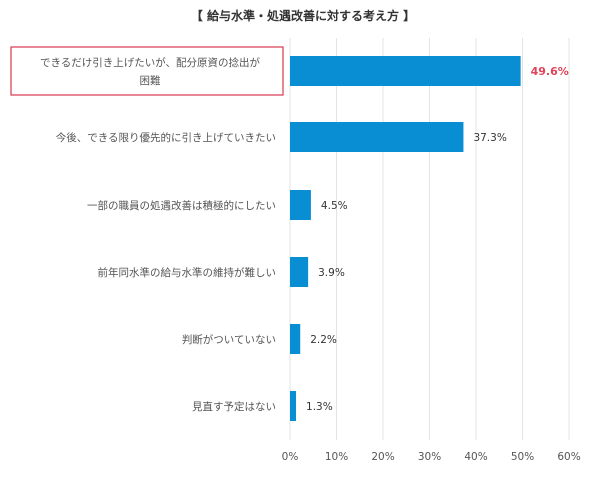 Image resolution: width=606 pixels, height=478 pixels. Describe the element at coordinates (229, 339) in the screenshot. I see `category-label: 判断がついていない` at that location.